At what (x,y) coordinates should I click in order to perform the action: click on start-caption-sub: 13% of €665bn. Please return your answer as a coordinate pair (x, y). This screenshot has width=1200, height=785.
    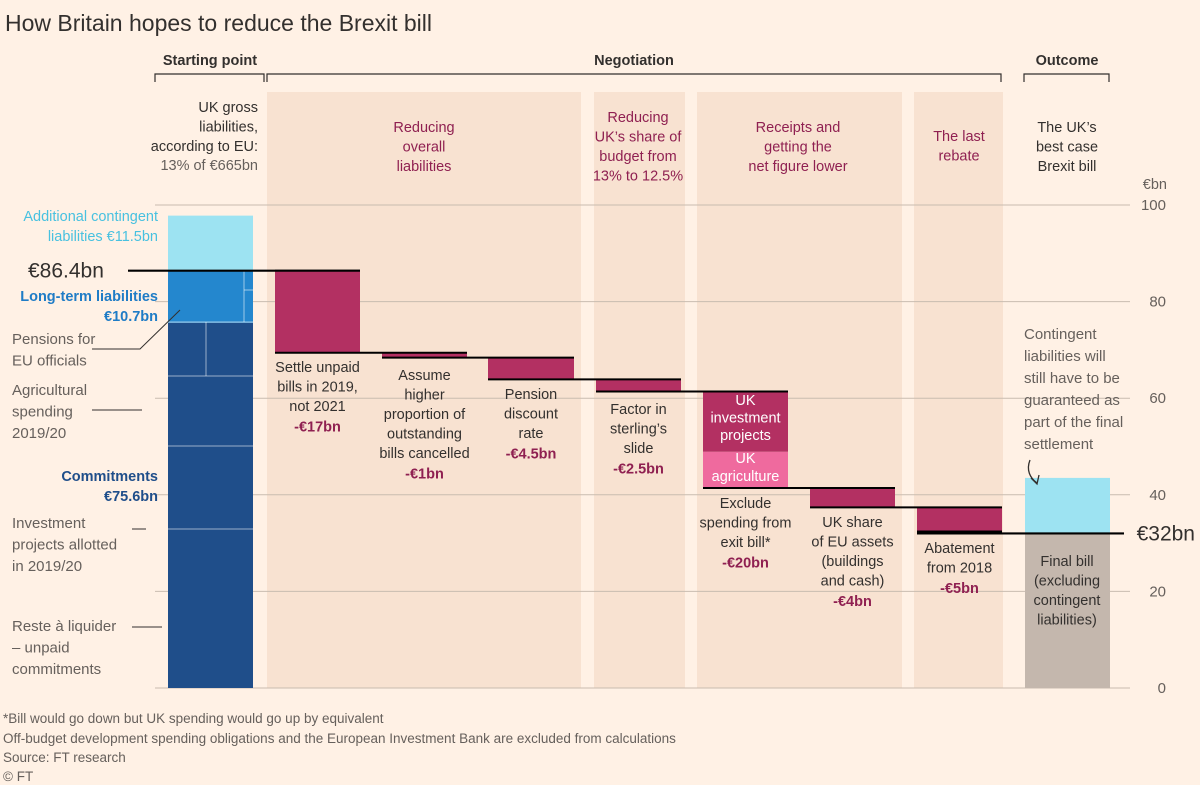
    Looking at the image, I should click on (209, 166).